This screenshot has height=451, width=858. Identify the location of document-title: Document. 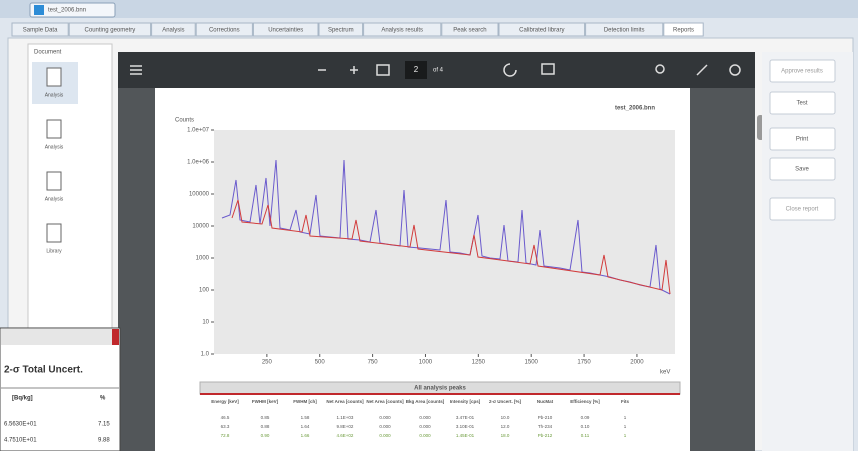
(48, 53).